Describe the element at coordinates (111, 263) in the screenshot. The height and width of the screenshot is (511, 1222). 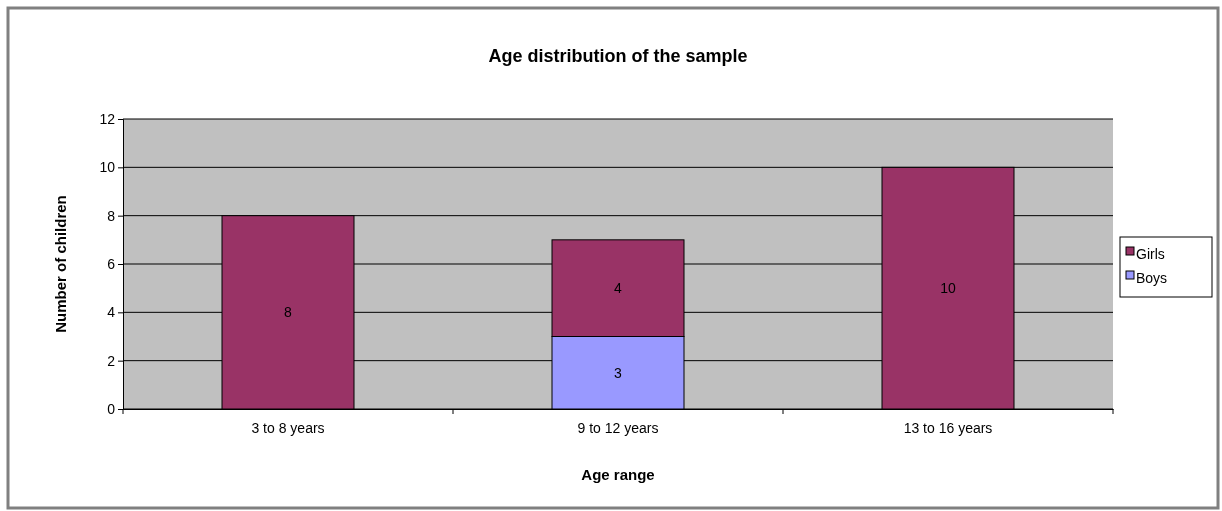
I see `y-tick-label: 6` at that location.